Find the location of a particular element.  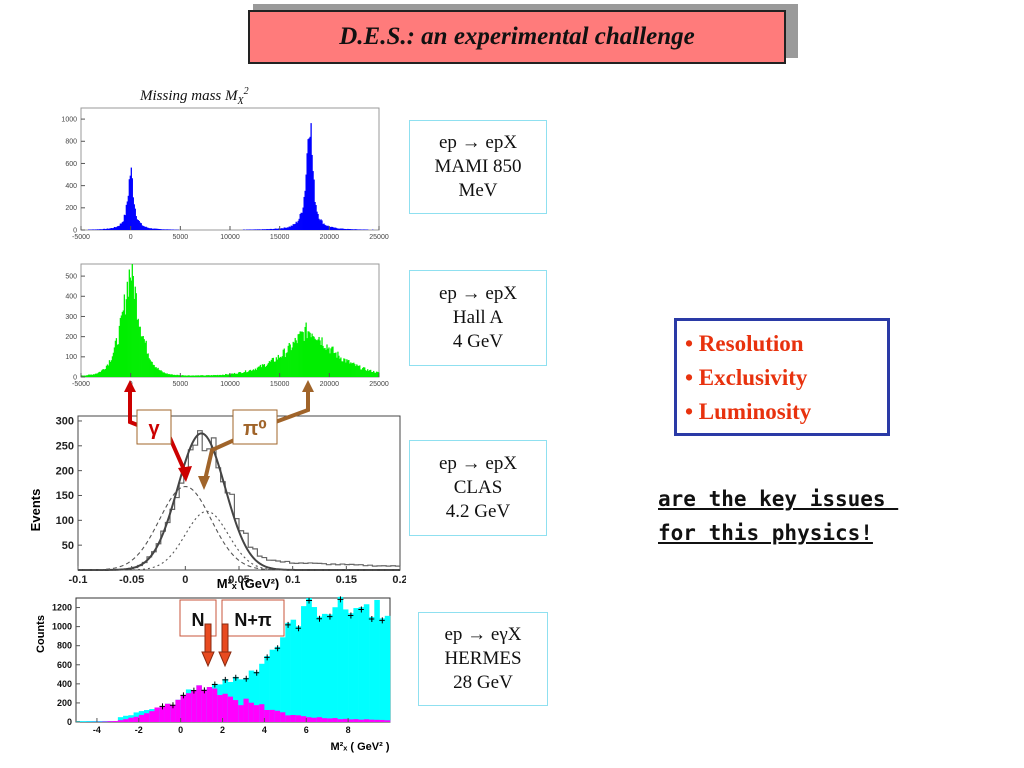

hermes-facility: HERMES is located at coordinates (483, 658).